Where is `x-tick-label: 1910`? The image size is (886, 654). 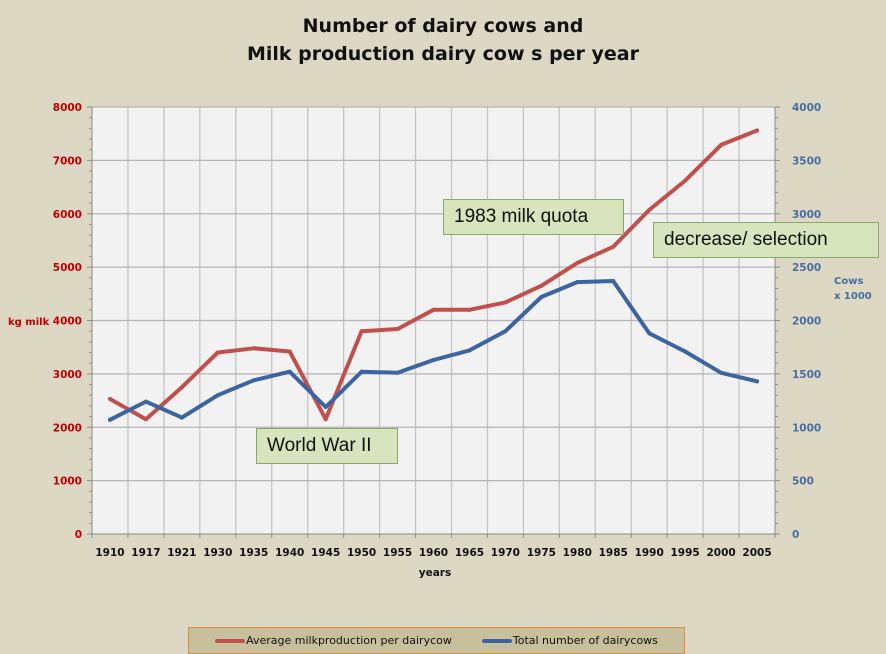 x-tick-label: 1910 is located at coordinates (109, 553).